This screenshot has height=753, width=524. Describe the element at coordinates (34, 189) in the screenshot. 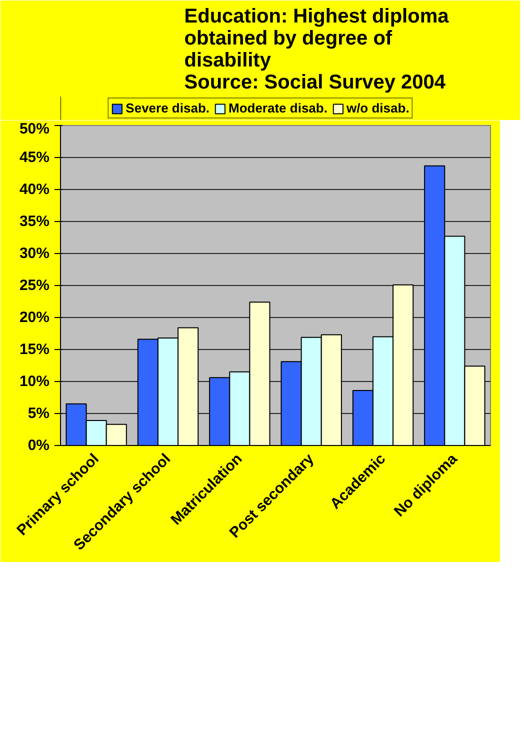

I see `y-tick-label: 40%` at that location.